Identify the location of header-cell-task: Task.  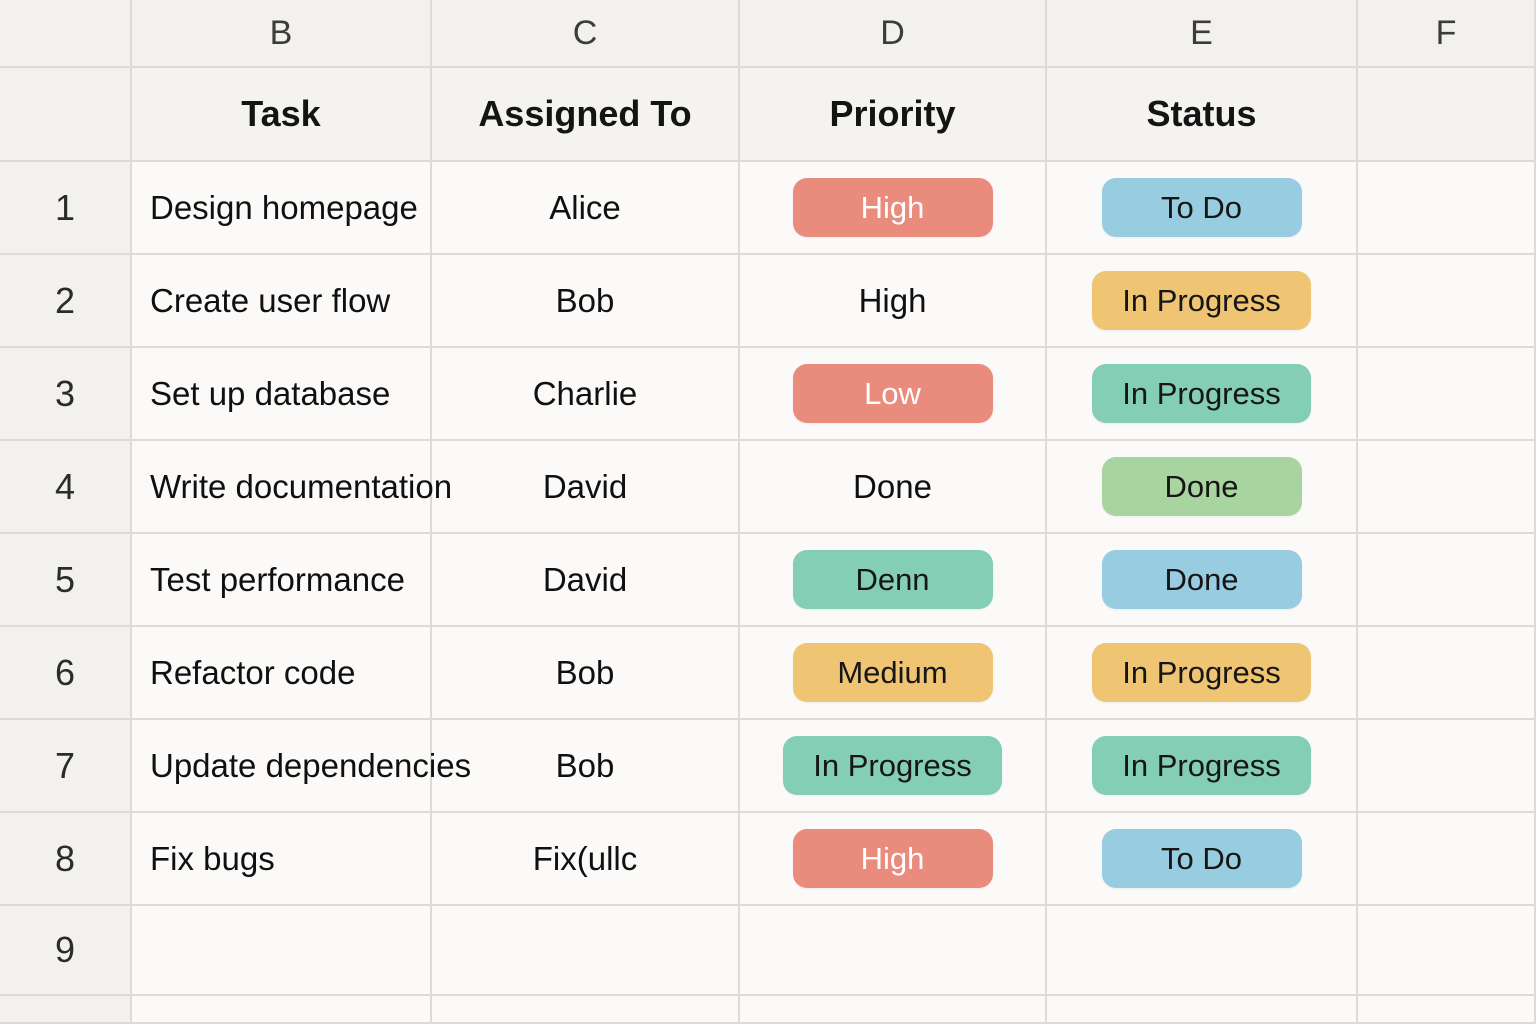
(282, 115).